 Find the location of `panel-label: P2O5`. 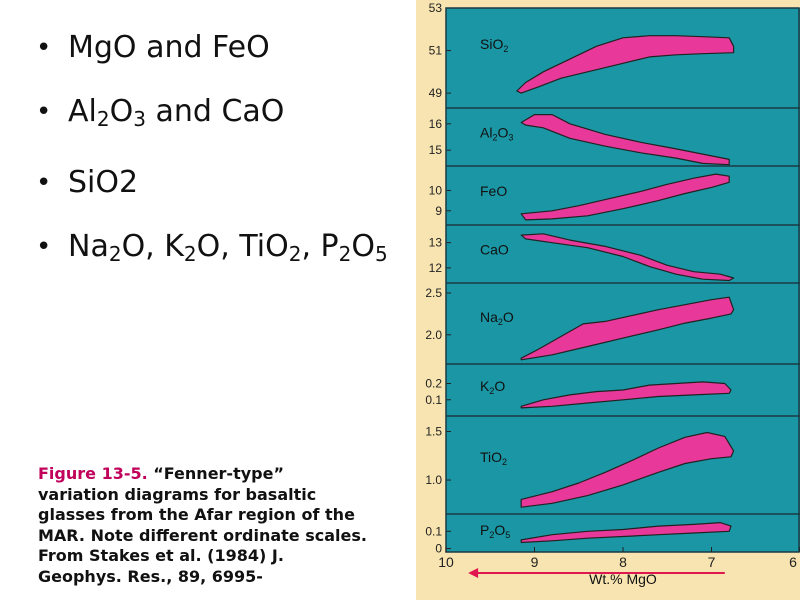

panel-label: P2O5 is located at coordinates (495, 531).